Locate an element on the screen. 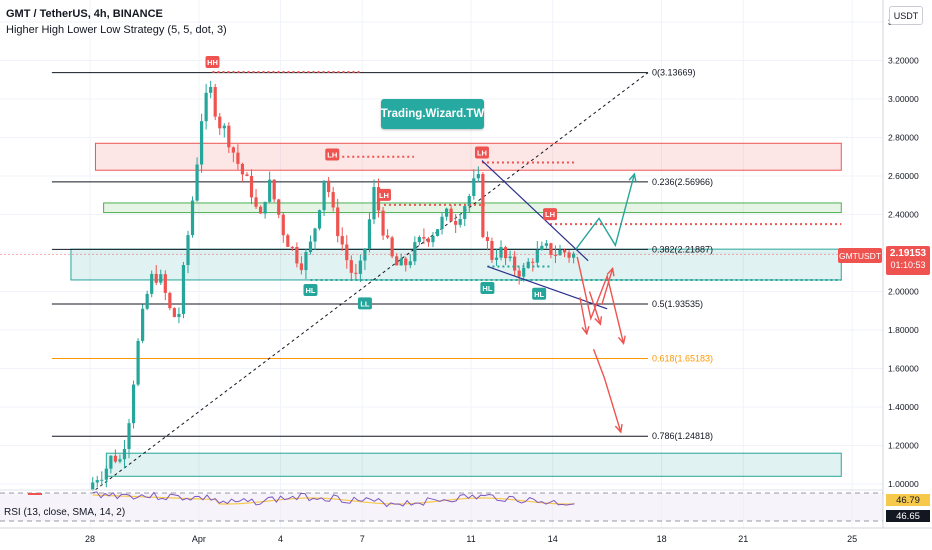 This screenshot has height=550, width=932. rsi-indicator-label: RSI (13, close, SMA, 14, 2) is located at coordinates (65, 512).